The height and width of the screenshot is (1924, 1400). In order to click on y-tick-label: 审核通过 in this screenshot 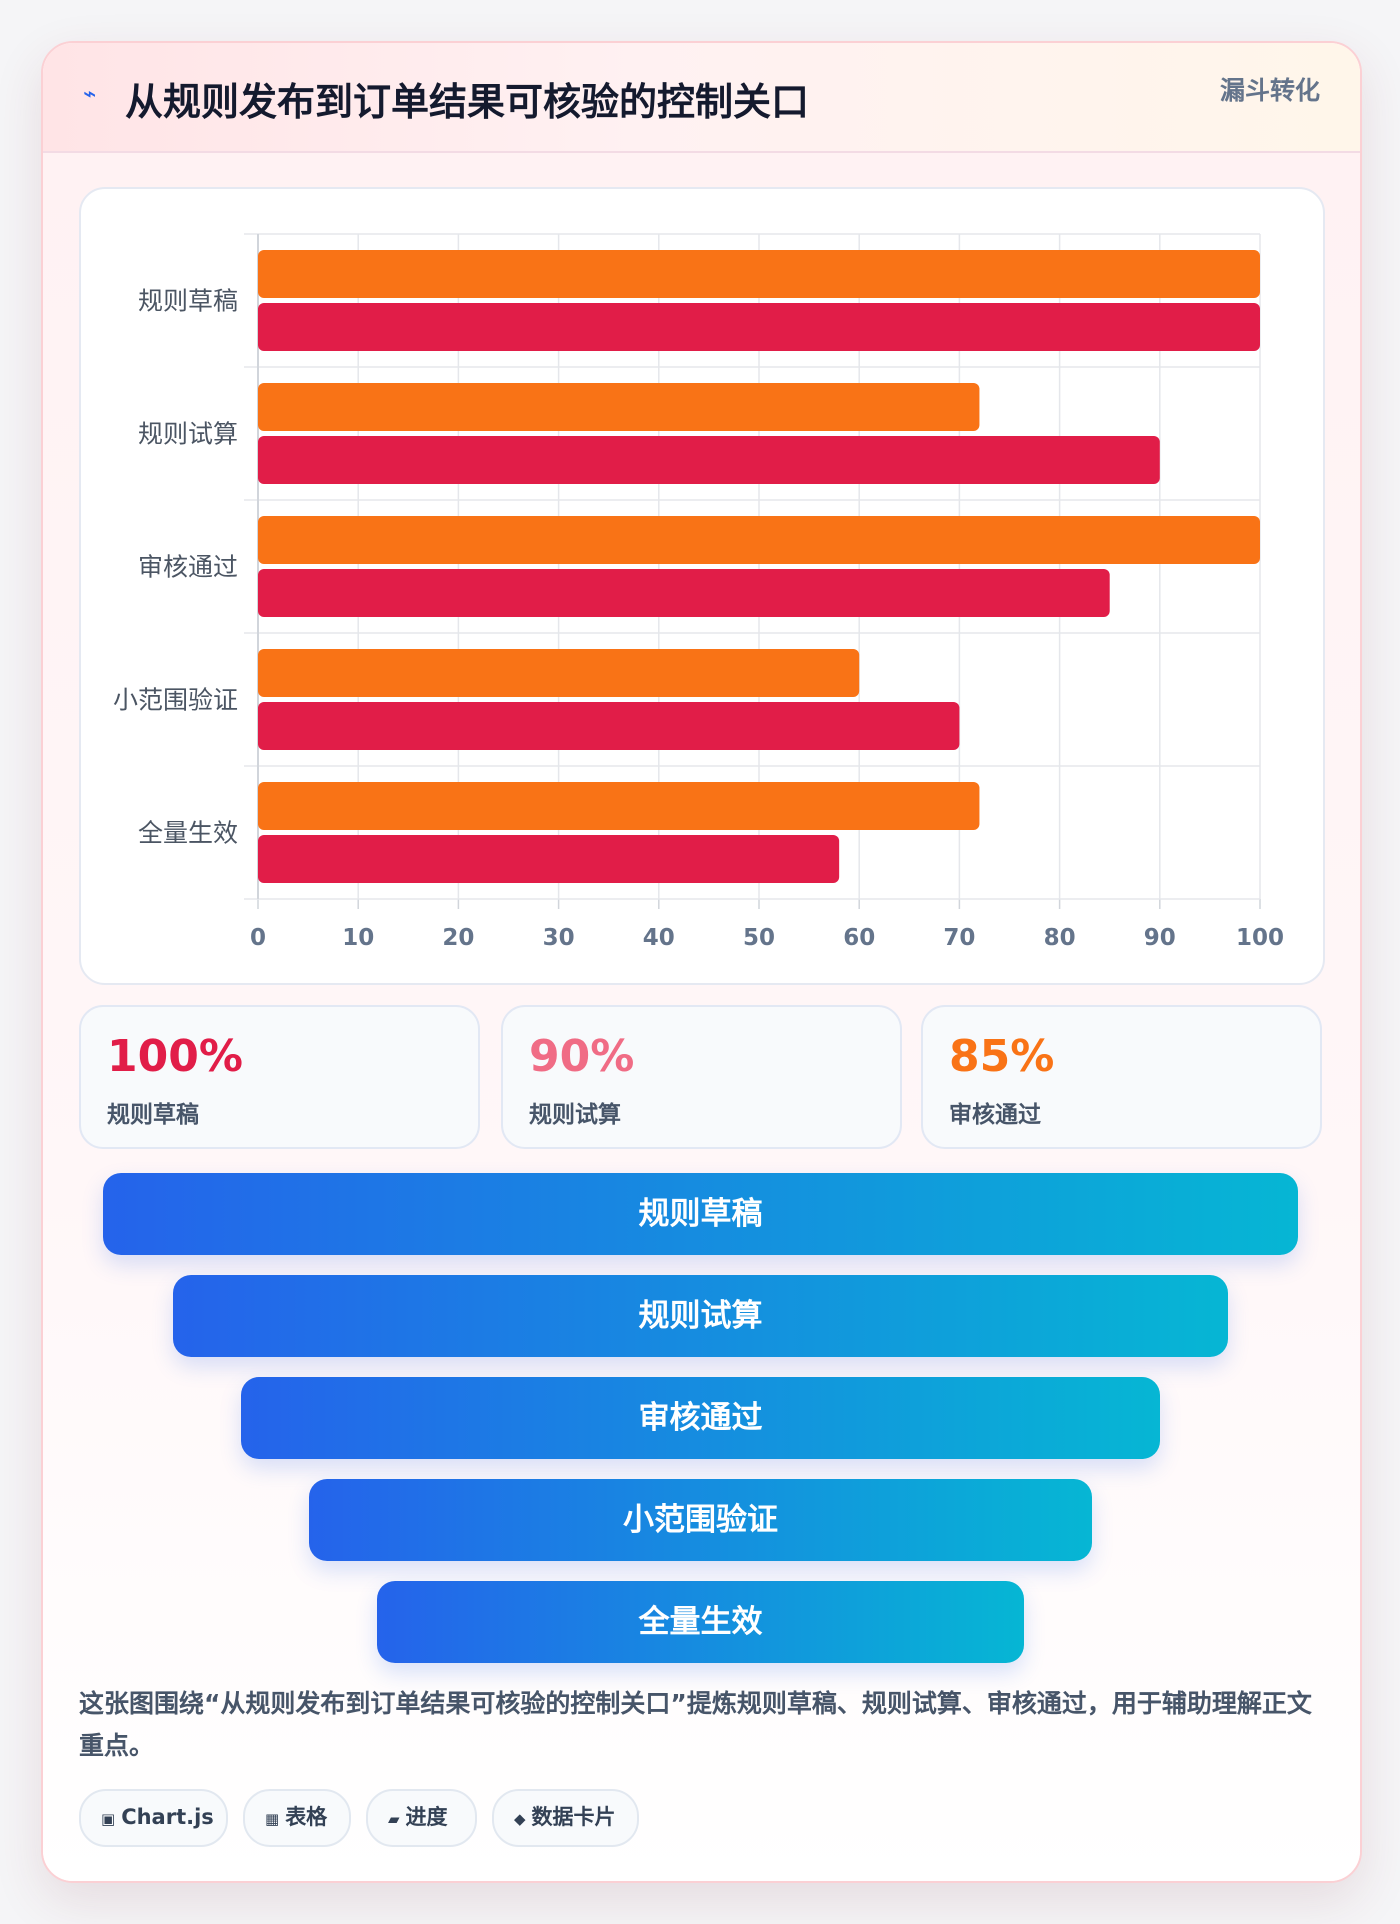, I will do `click(188, 567)`.